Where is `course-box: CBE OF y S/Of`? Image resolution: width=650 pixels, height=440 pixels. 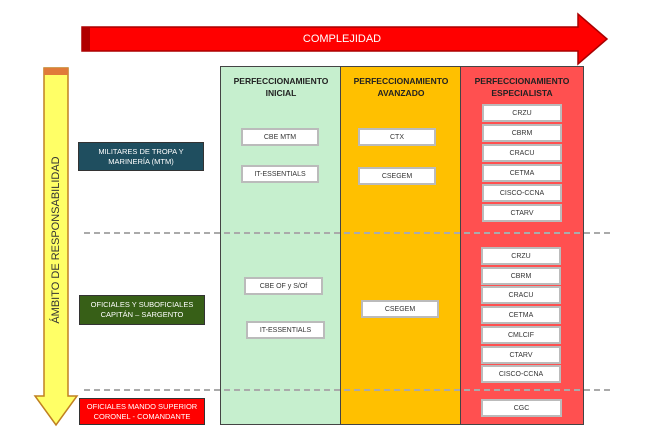 course-box: CBE OF y S/Of is located at coordinates (283, 286).